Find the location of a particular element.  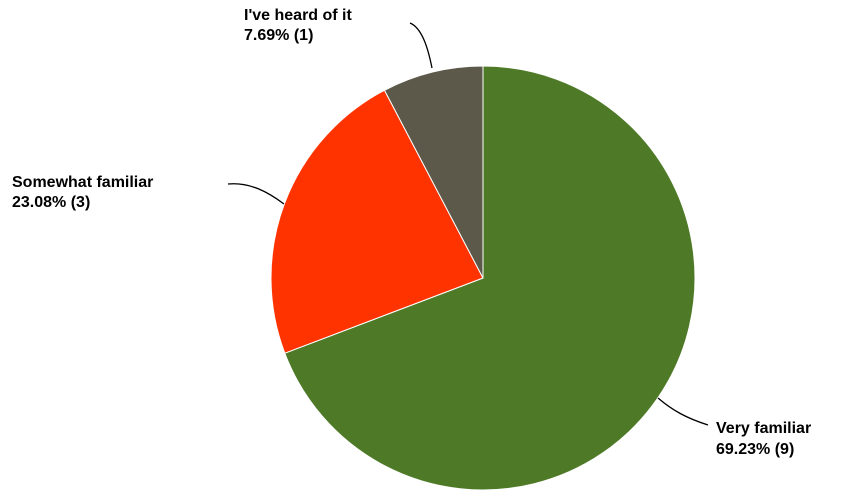

slice-label-somewhat-familiar: Somewhat familiar is located at coordinates (82, 182).